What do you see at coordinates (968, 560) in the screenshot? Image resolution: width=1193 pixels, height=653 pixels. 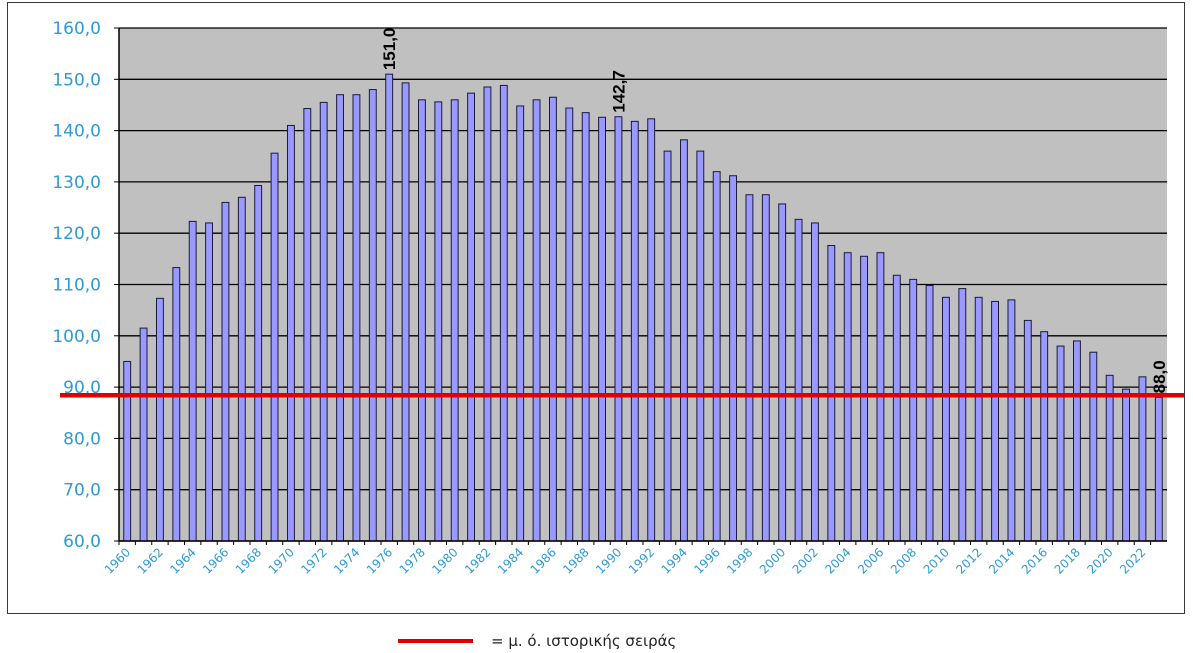 I see `x-tick-label: 2012` at bounding box center [968, 560].